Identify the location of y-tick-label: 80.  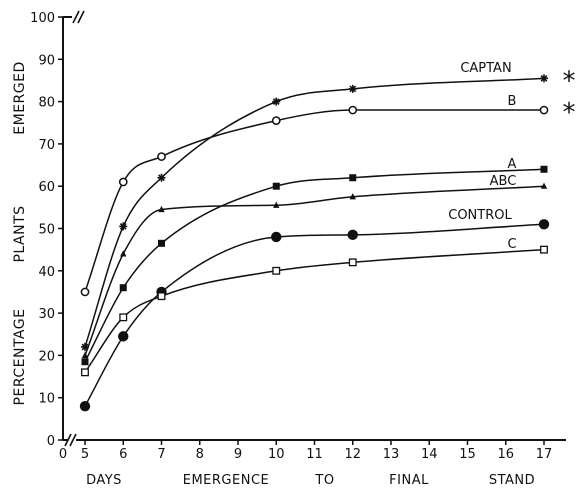
(46, 103).